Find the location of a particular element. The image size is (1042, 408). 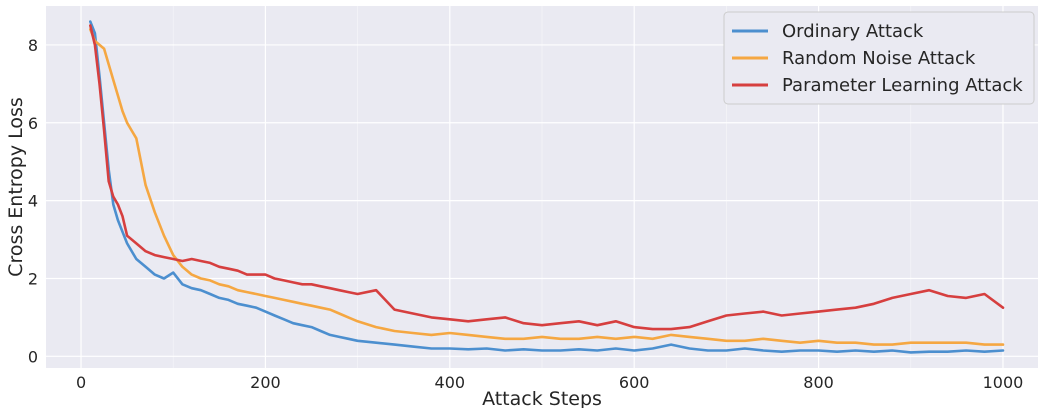

y-tick-labels: 0 2 4 6 8 is located at coordinates (33, 201).